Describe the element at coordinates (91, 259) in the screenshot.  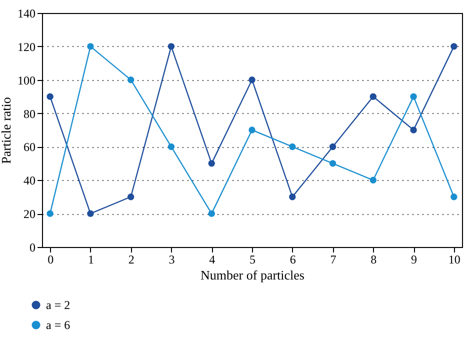
I see `x-tick-label: 1` at that location.